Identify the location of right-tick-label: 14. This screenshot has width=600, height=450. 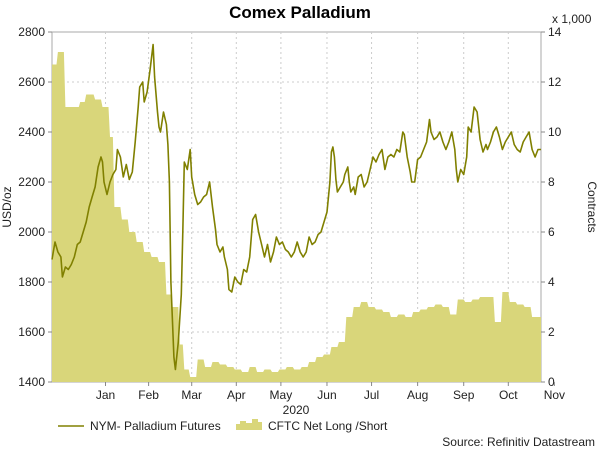
(555, 32).